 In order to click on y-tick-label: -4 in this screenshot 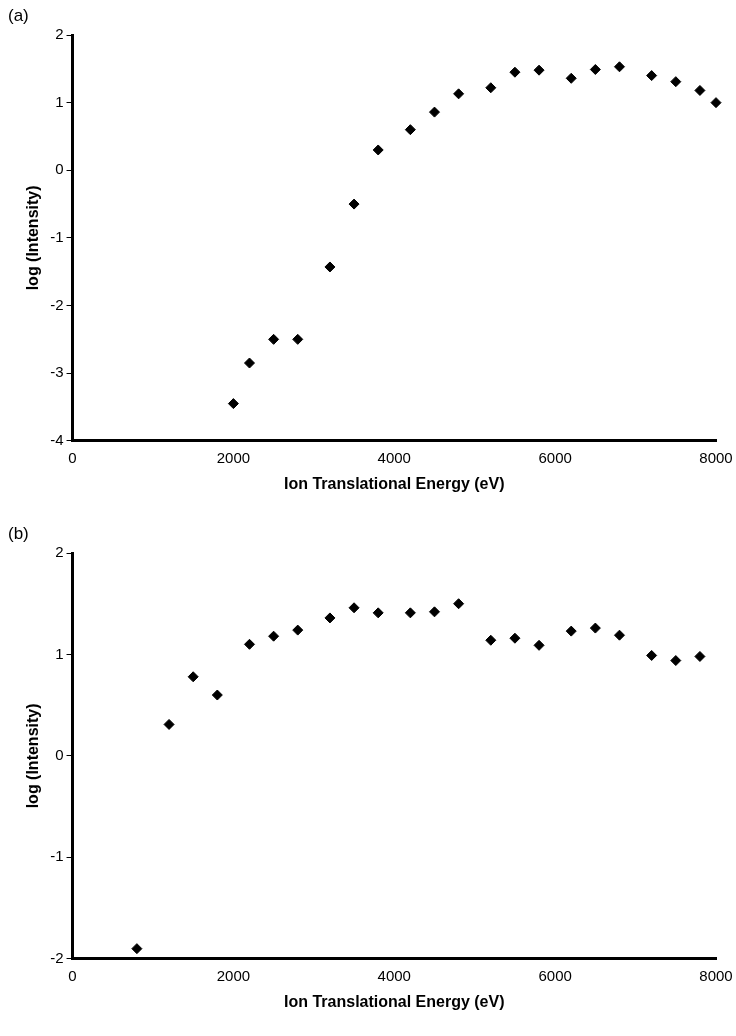, I will do `click(57, 439)`.